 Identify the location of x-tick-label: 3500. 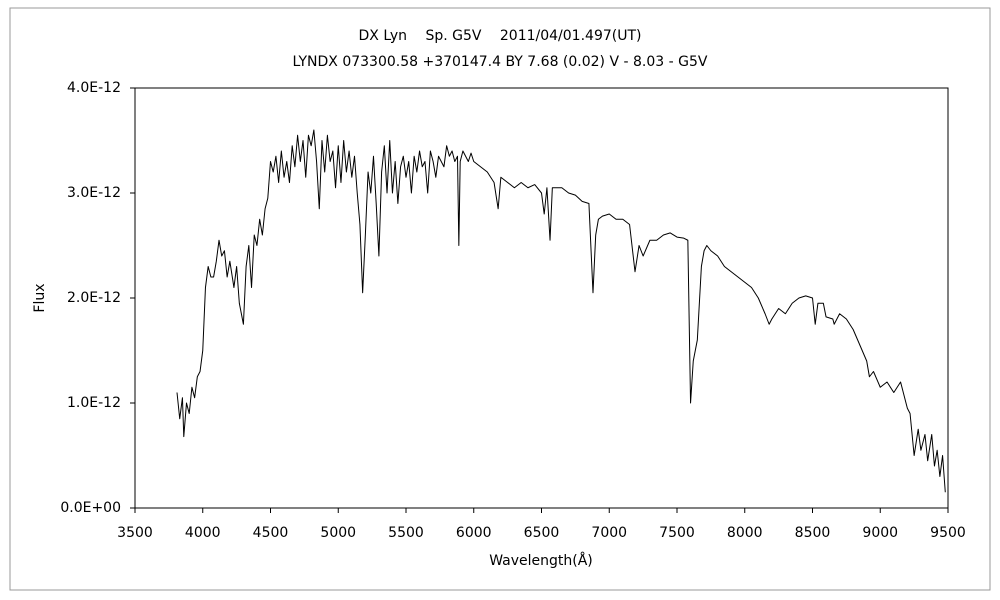
(135, 533).